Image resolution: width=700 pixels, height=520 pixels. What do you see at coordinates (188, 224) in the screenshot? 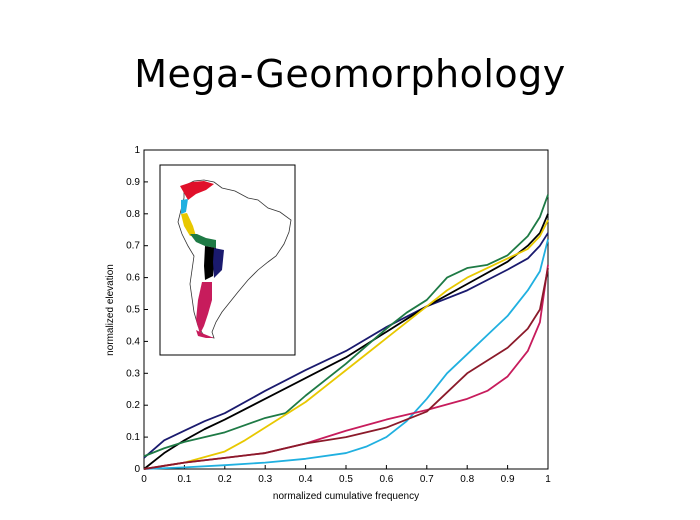
I see `andes-yellow` at bounding box center [188, 224].